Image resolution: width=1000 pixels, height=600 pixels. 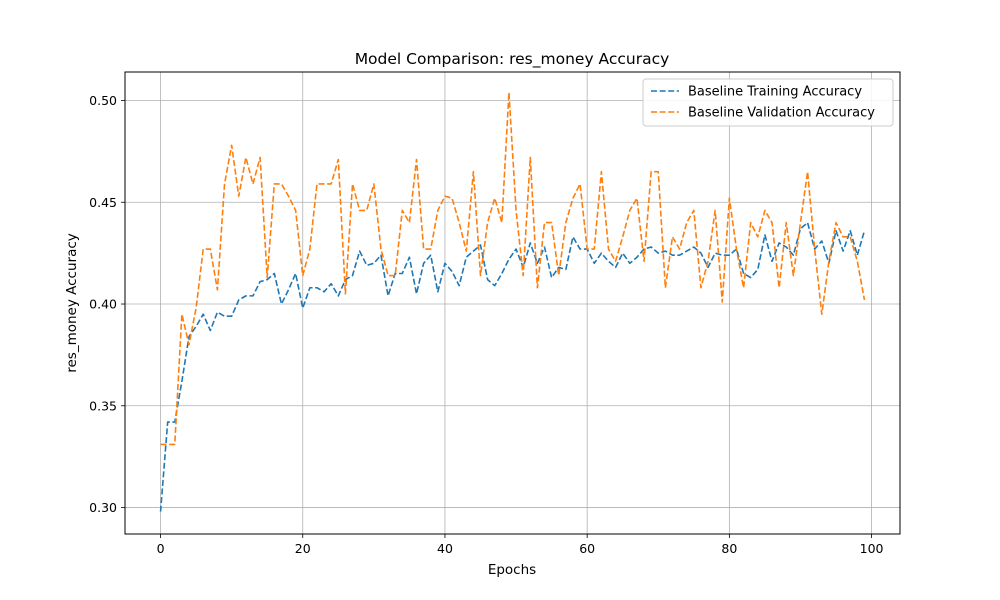 I want to click on legend-box, so click(x=768, y=102).